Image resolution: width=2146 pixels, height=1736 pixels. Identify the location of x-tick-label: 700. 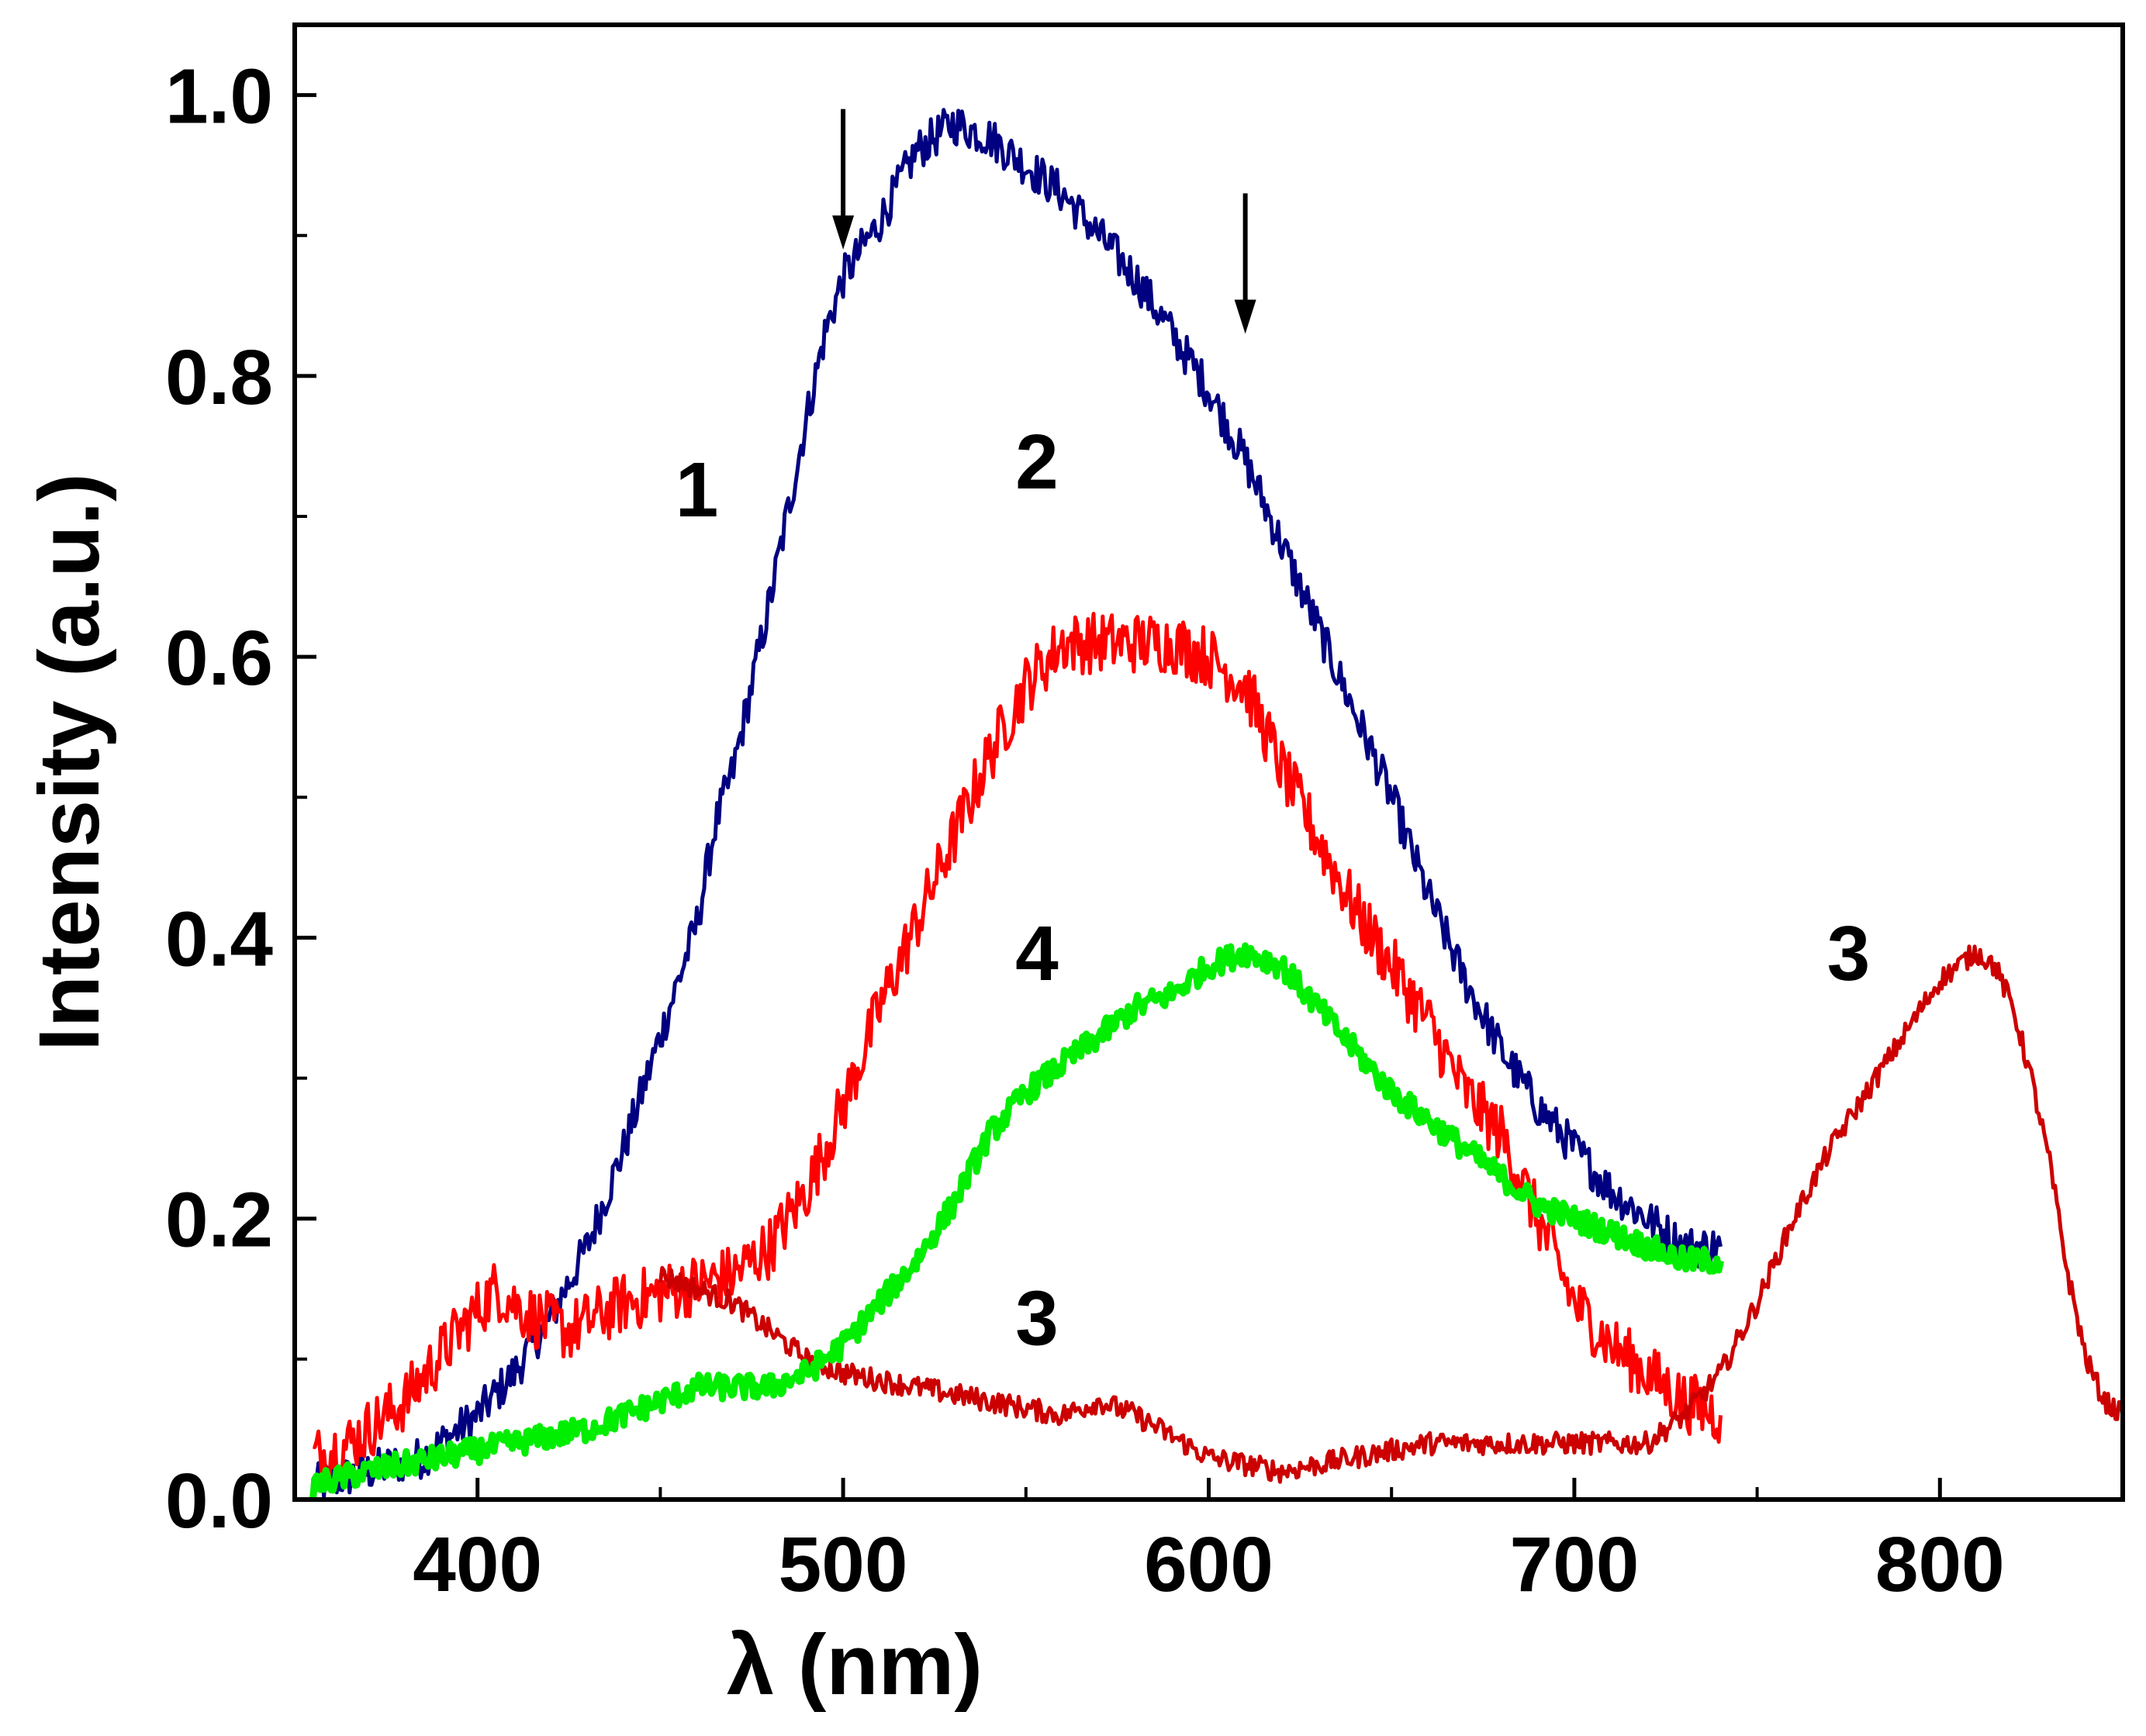
(1574, 1564).